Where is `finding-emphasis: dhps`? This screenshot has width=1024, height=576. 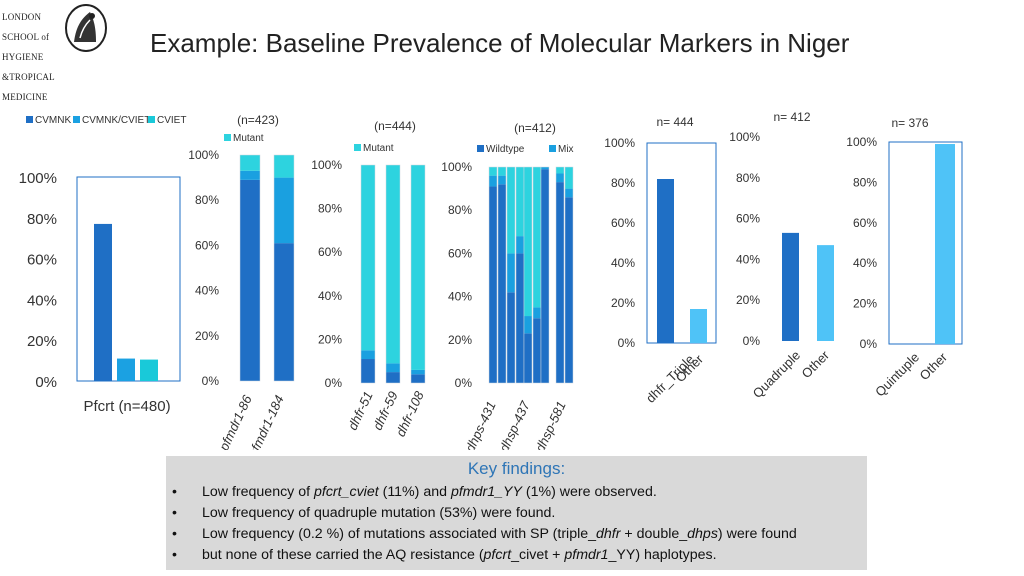 finding-emphasis: dhps is located at coordinates (702, 534).